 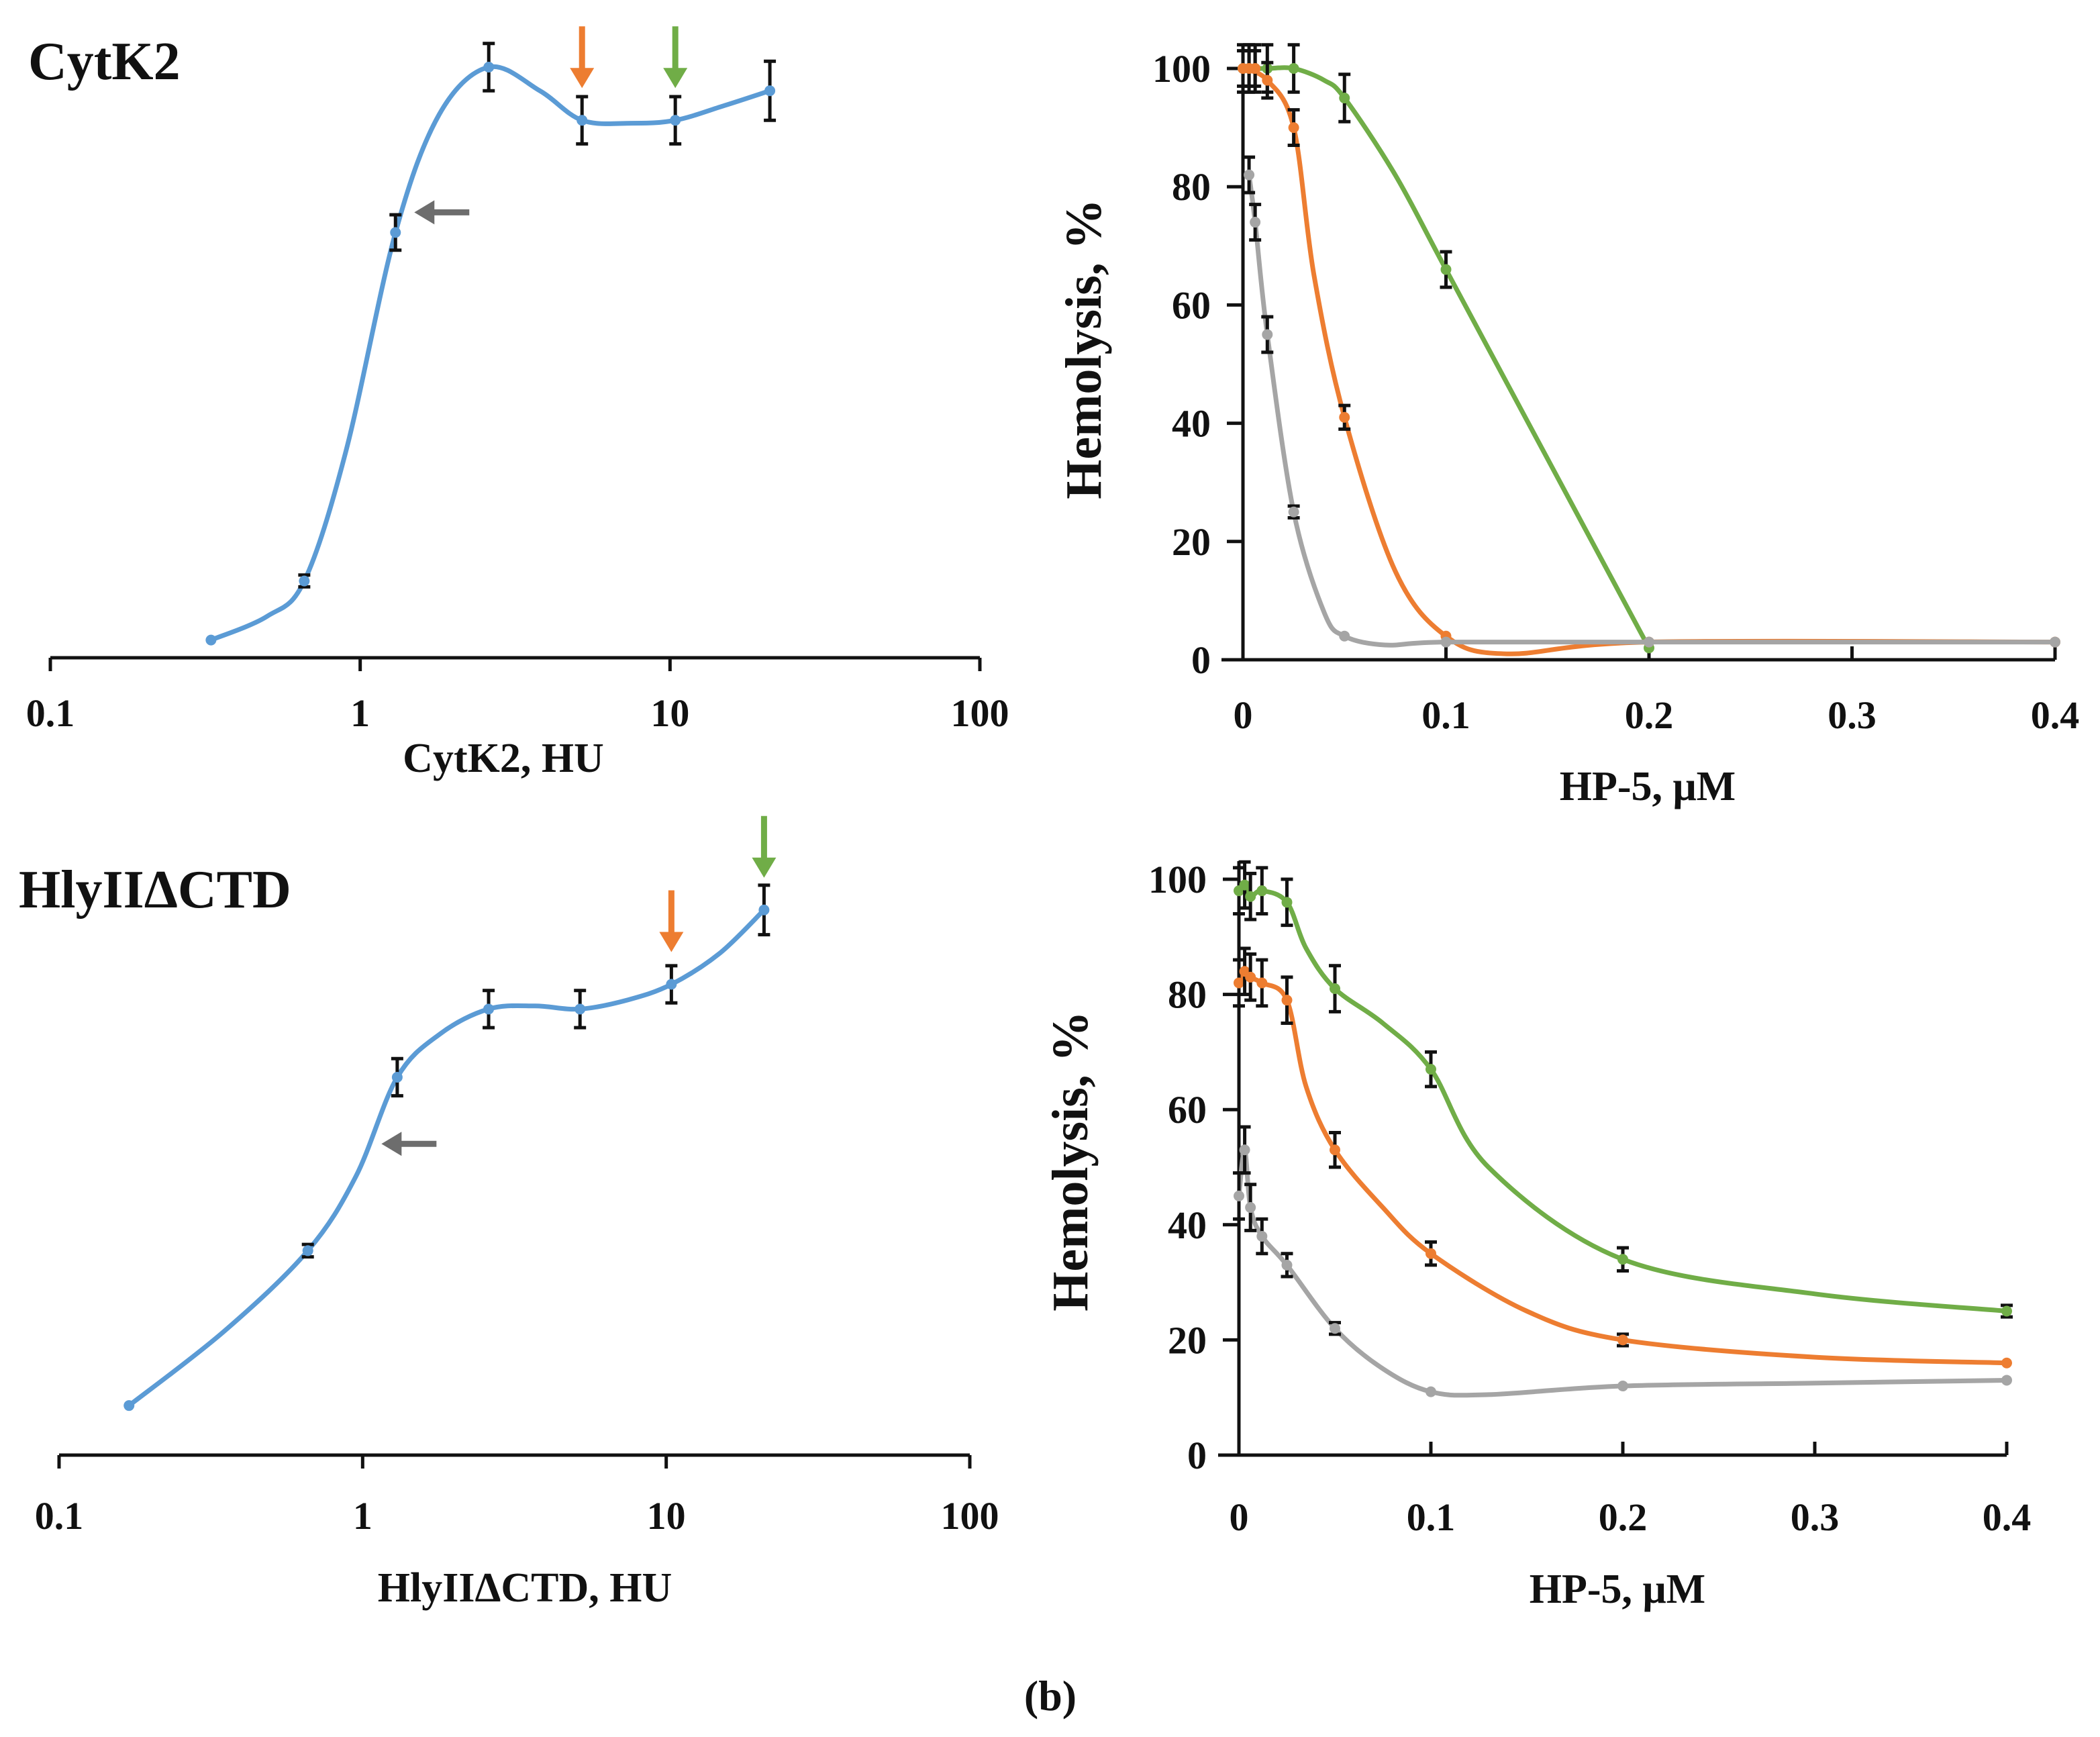 I want to click on x-ticks, so click(x=515, y=664).